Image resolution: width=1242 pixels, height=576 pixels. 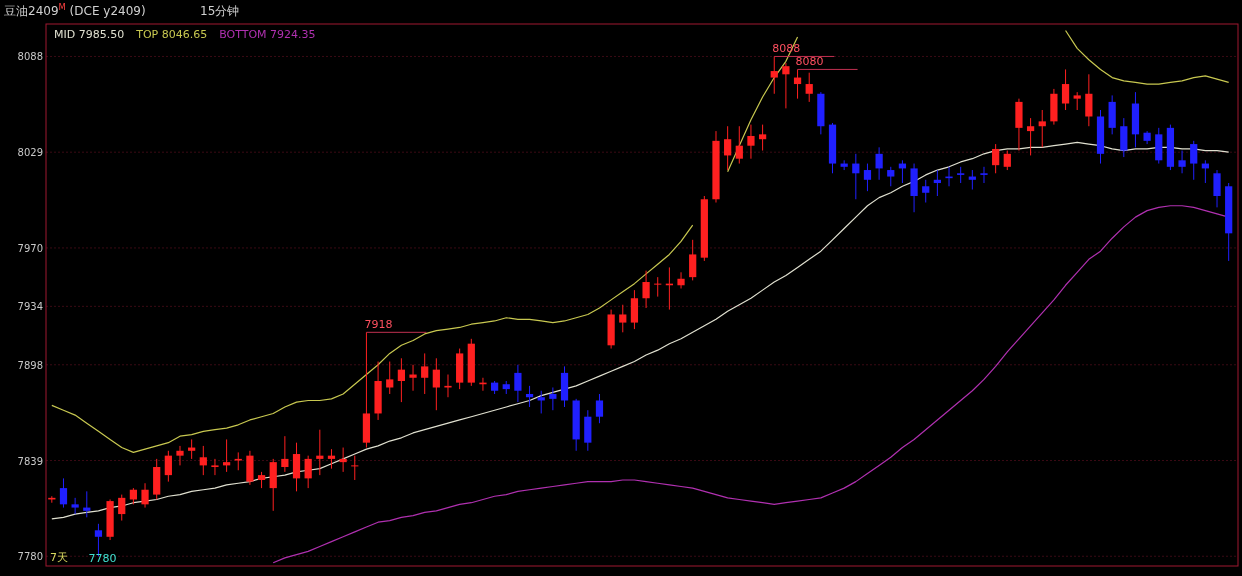 I want to click on y-tick-label: 7898, so click(x=30, y=365).